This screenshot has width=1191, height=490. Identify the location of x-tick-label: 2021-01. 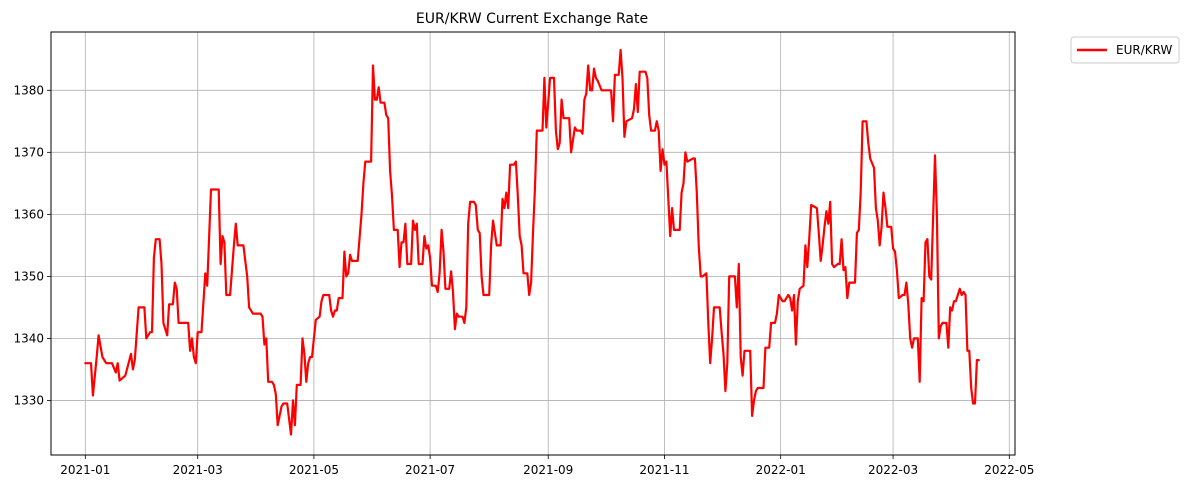
(85, 470).